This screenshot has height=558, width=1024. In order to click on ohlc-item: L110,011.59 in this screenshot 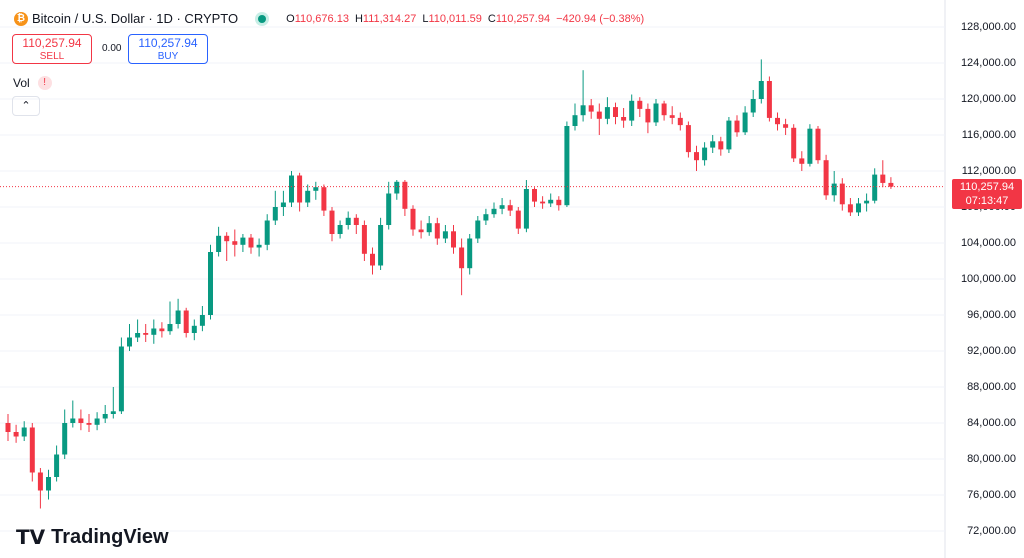, I will do `click(452, 19)`.